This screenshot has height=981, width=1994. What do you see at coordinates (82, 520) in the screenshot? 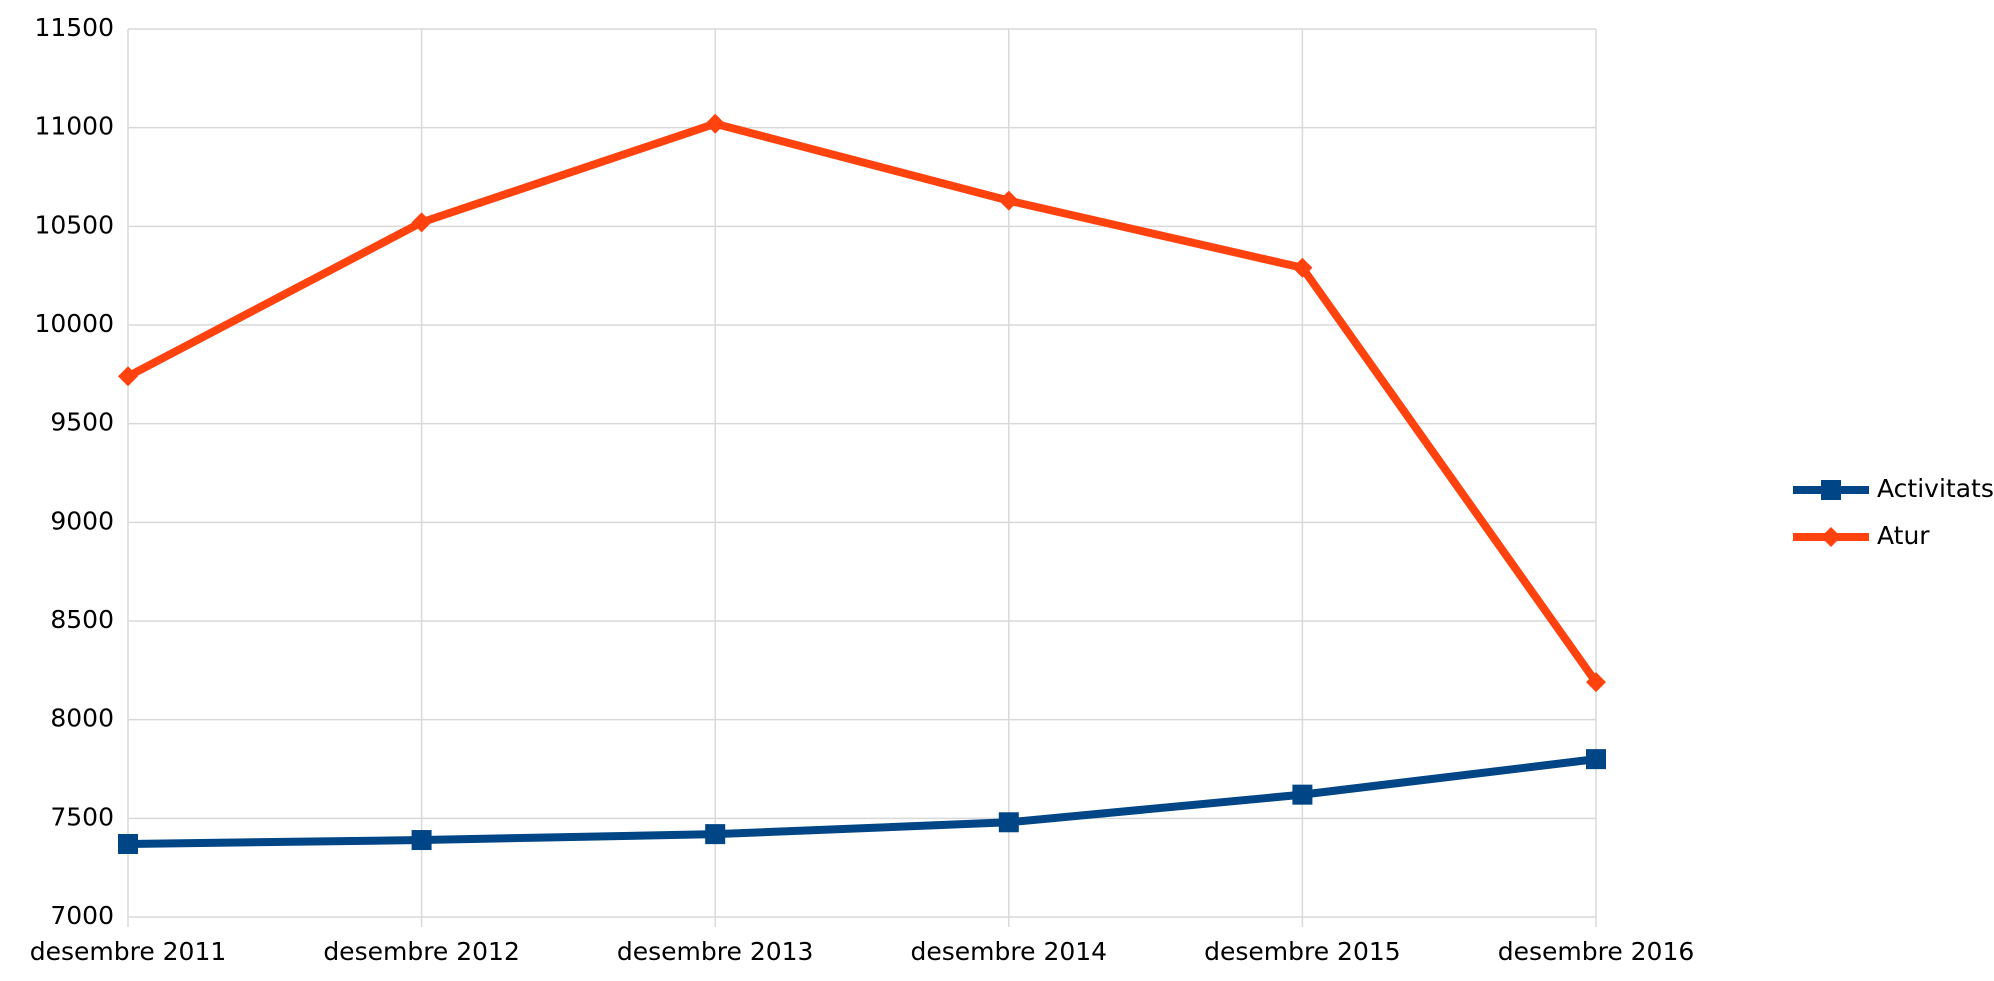
I see `y-tick-label: 9000` at bounding box center [82, 520].